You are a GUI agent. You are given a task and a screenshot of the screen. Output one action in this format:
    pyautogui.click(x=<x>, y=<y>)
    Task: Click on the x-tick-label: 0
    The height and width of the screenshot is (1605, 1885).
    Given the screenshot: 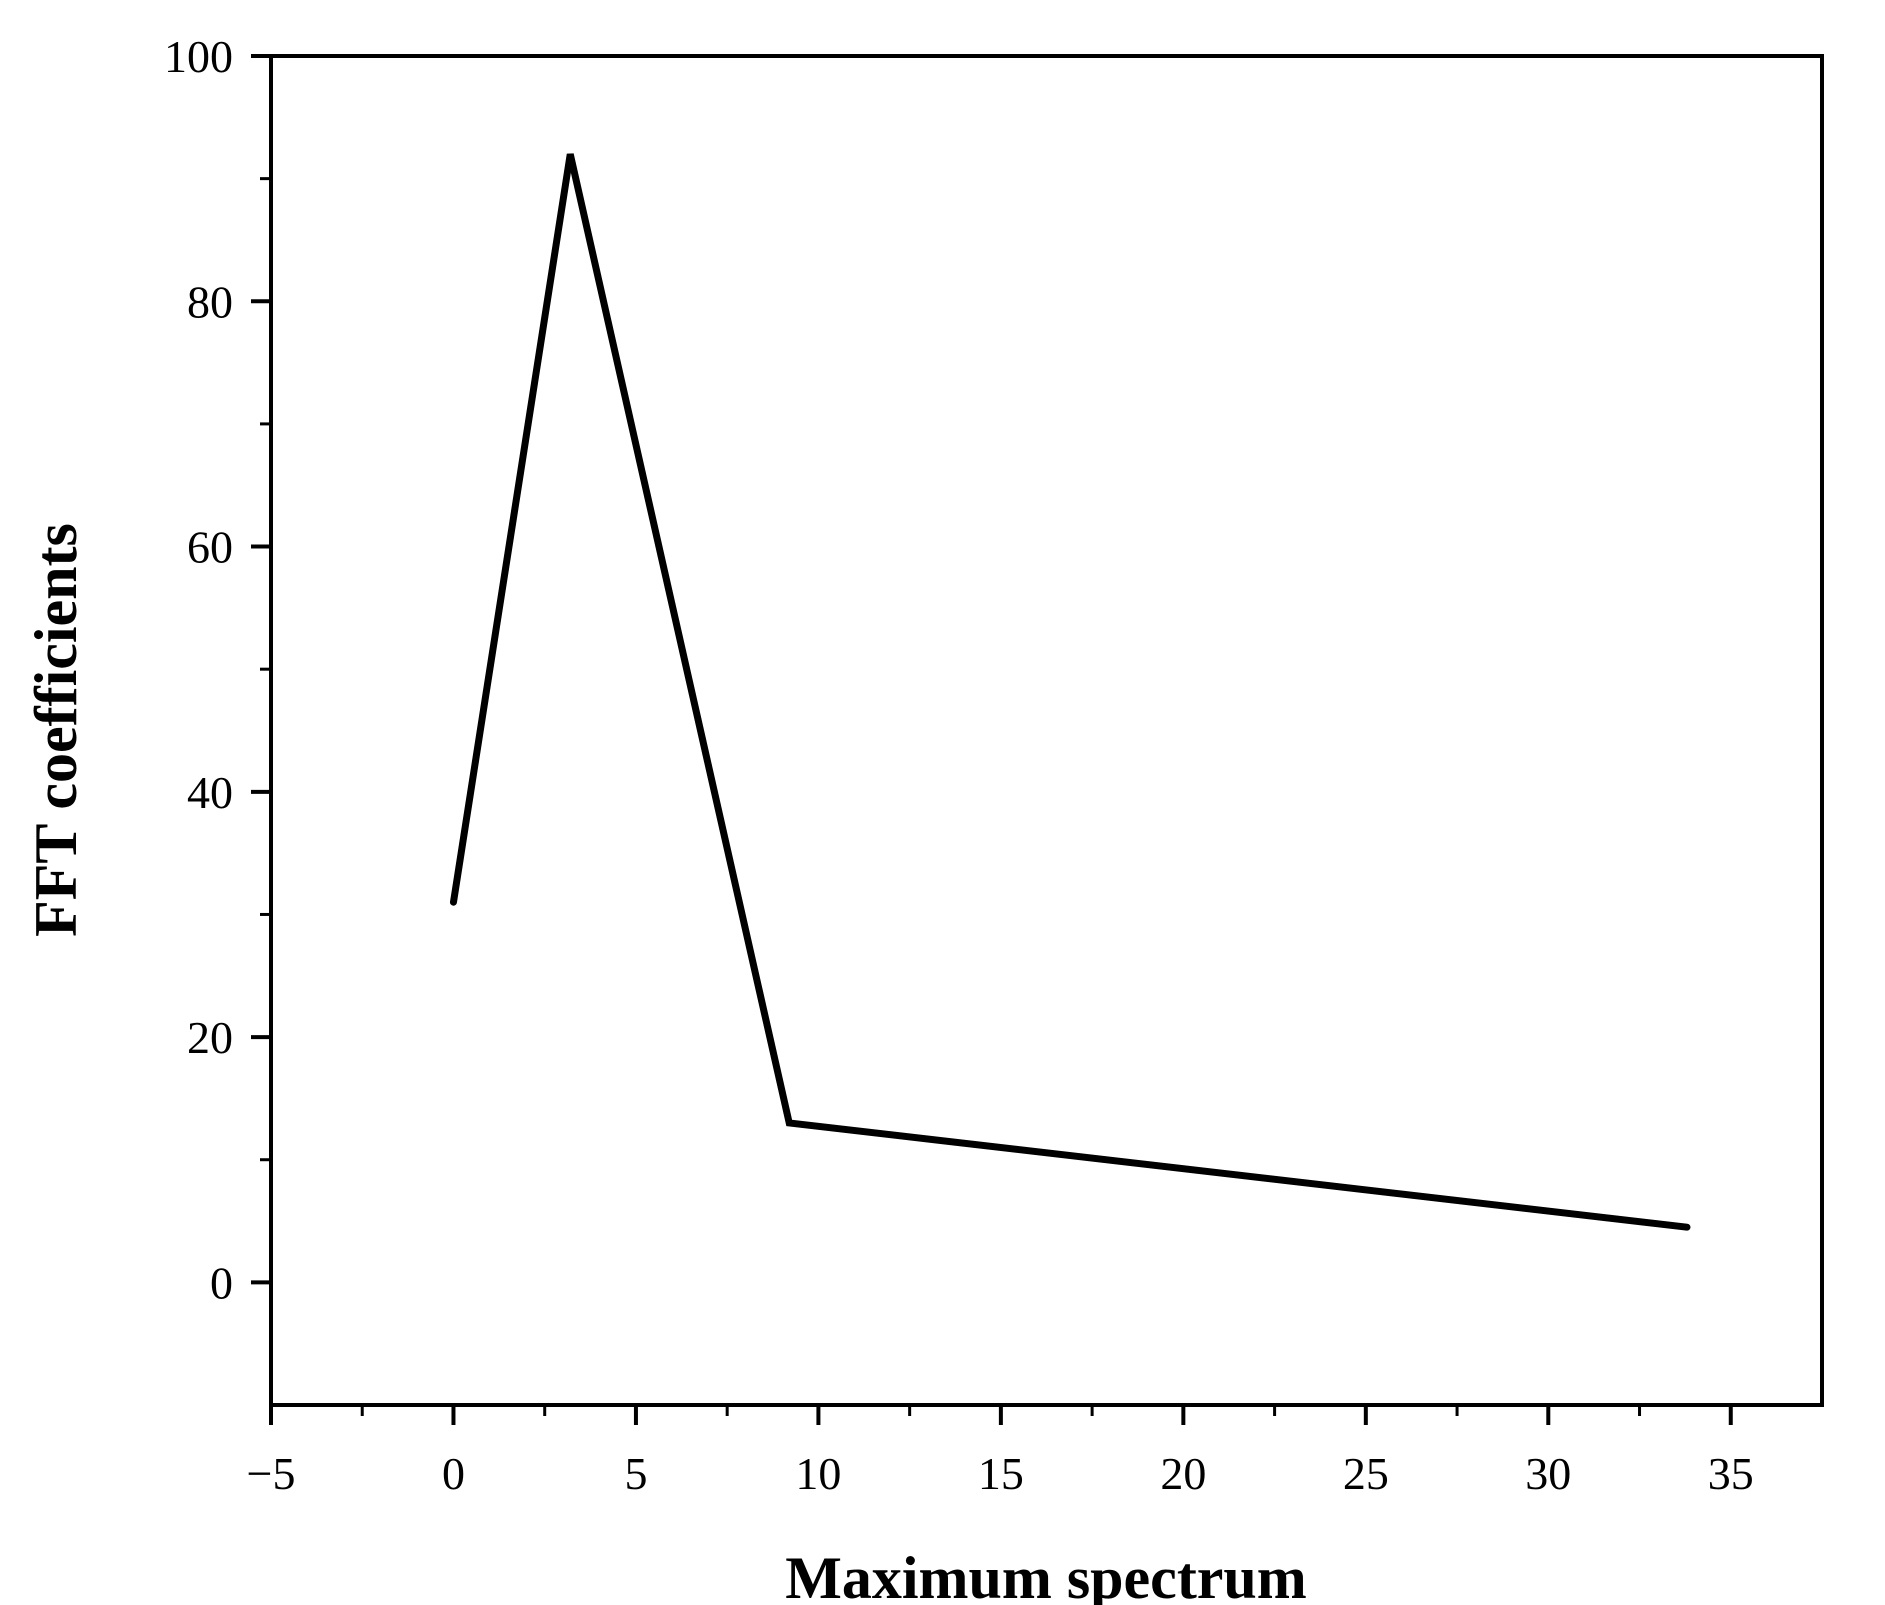 What is the action you would take?
    pyautogui.click(x=453, y=1473)
    